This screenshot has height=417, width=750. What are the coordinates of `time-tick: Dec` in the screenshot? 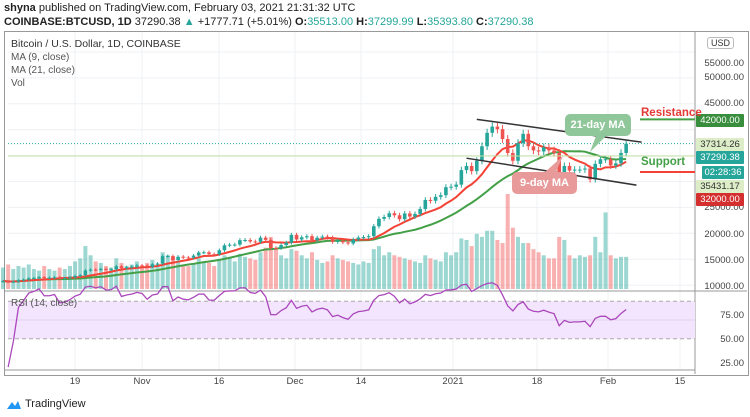 It's located at (295, 381).